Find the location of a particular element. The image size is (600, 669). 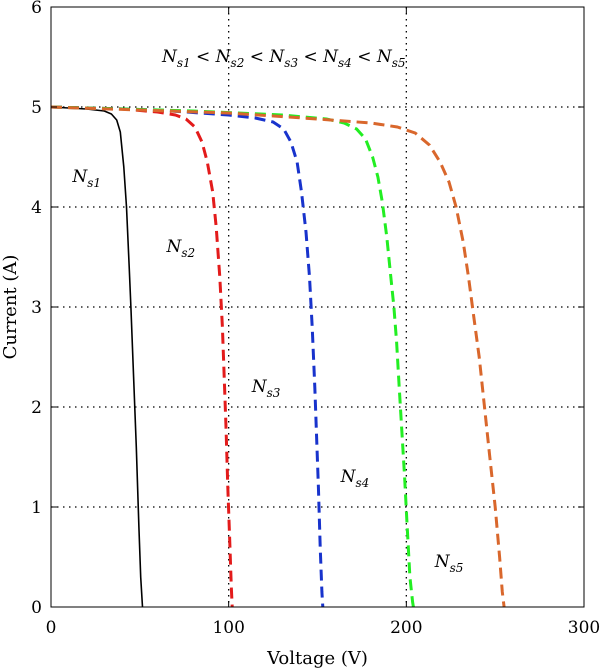

y-tick-label: 6 is located at coordinates (36, 9).